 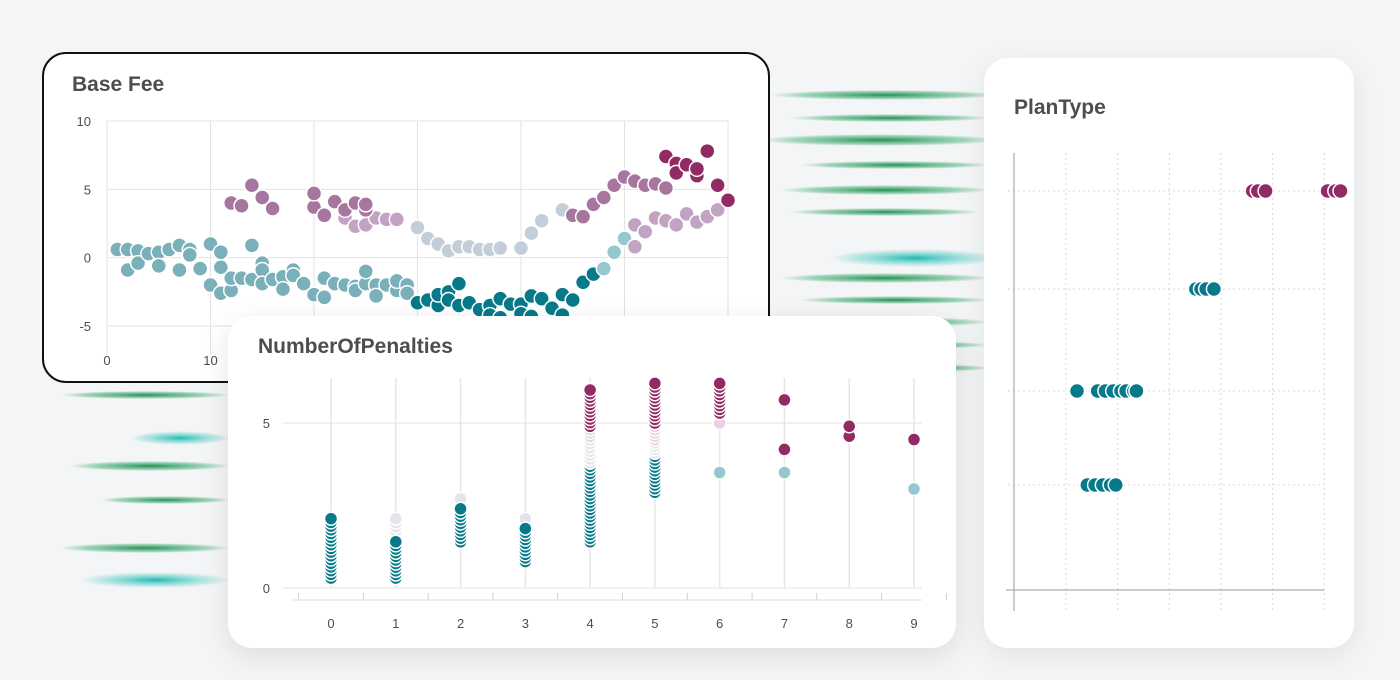 What do you see at coordinates (395, 623) in the screenshot?
I see `penalties-x-tick-label: 1` at bounding box center [395, 623].